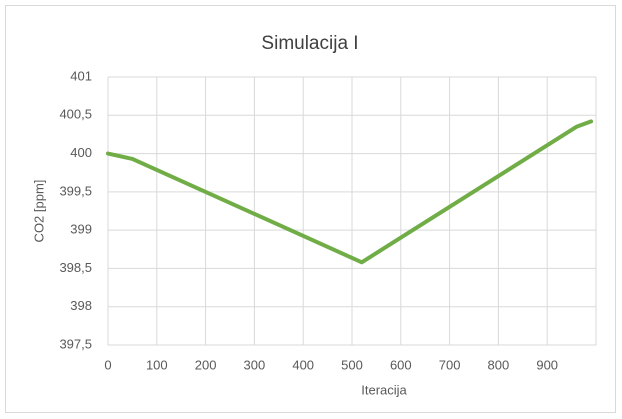 The height and width of the screenshot is (419, 622). What do you see at coordinates (450, 364) in the screenshot?
I see `x-tick-label: 700` at bounding box center [450, 364].